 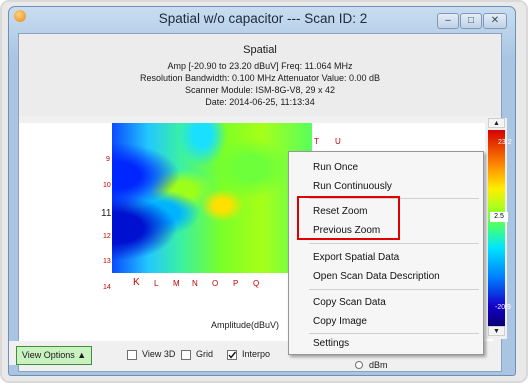 What do you see at coordinates (352, 186) in the screenshot?
I see `menu-item-run-continuously: Run Continuously` at bounding box center [352, 186].